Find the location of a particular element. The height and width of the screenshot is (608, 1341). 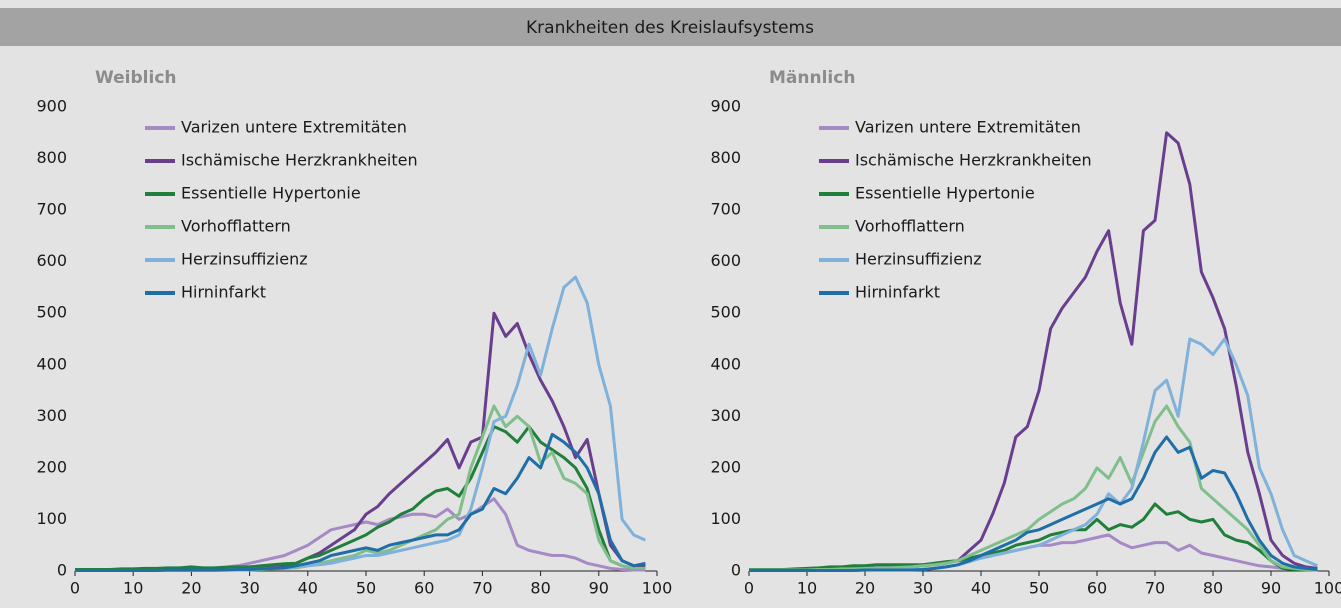

header-bar is located at coordinates (670, 27).